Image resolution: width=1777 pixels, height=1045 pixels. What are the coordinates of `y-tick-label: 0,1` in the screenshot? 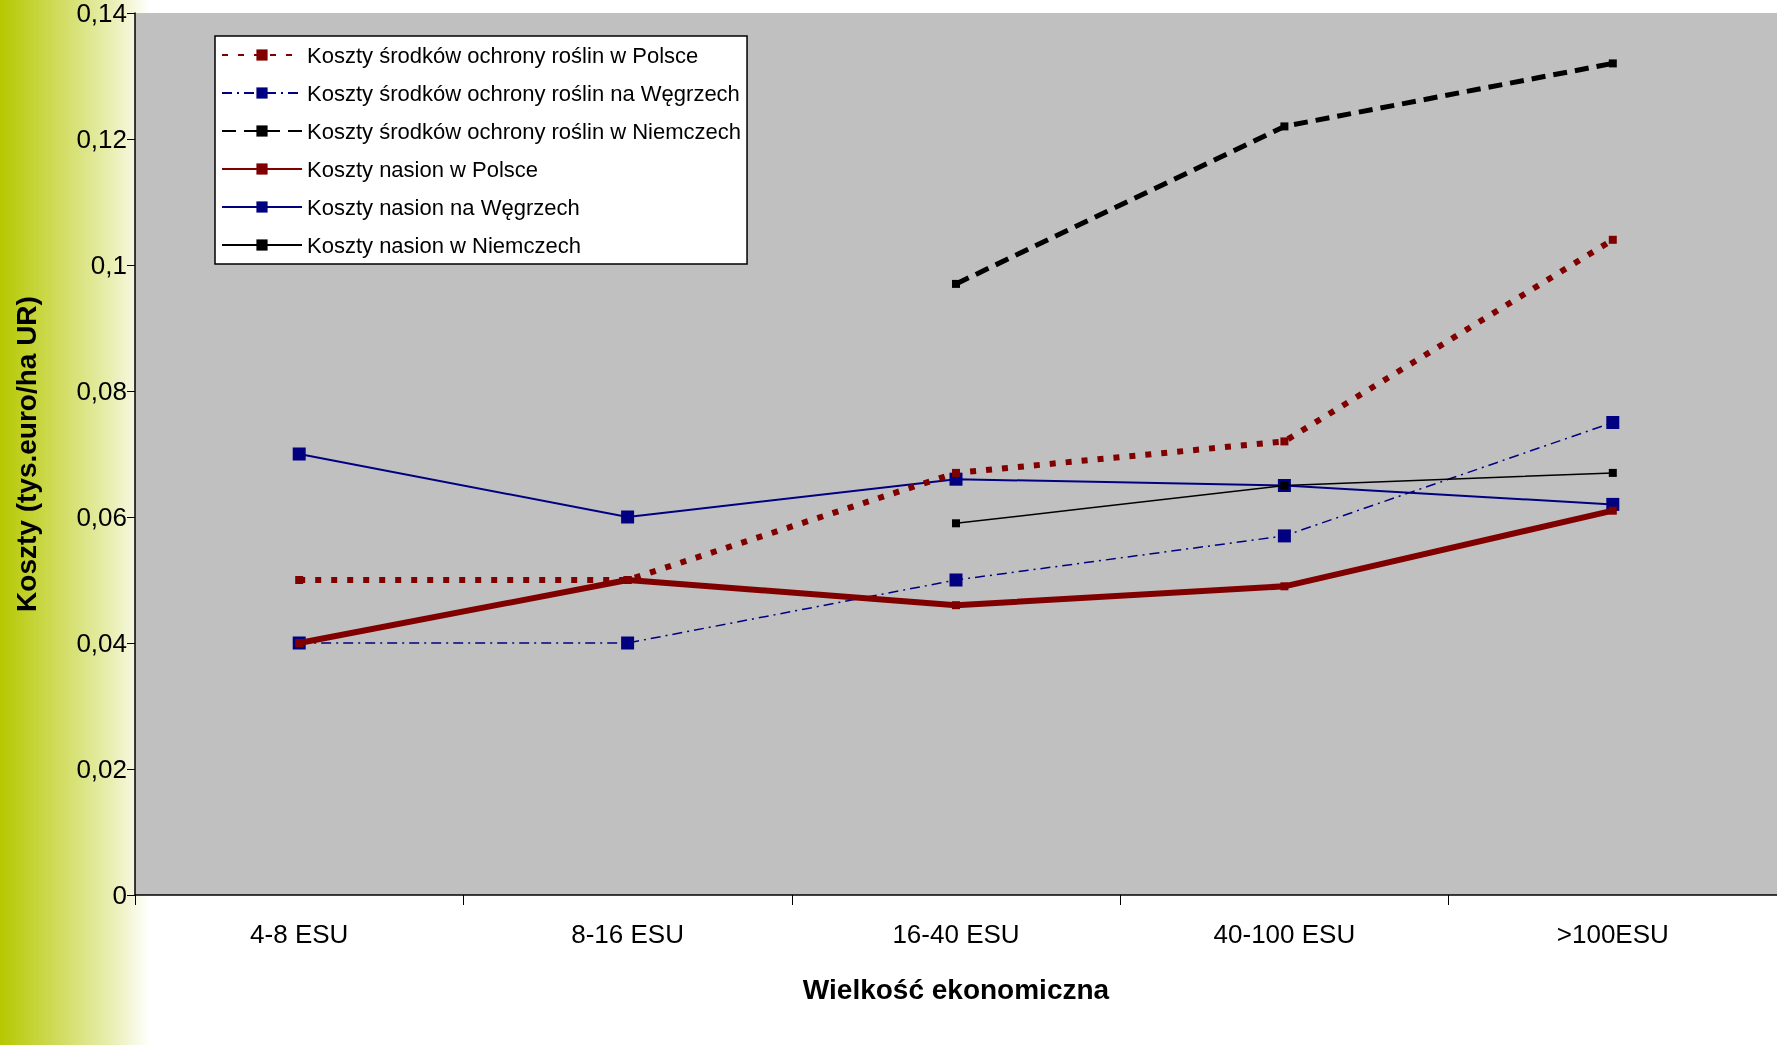 It's located at (108, 265).